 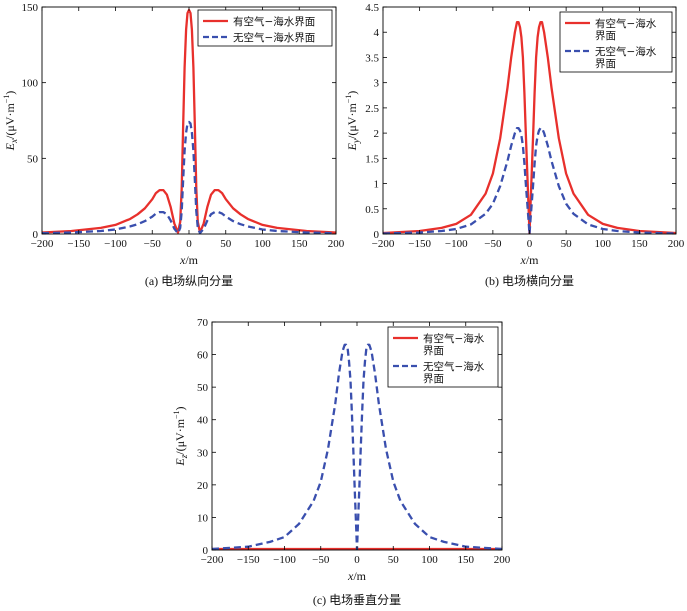 I want to click on legend-label: 有空气−海水界面, so click(x=274, y=21).